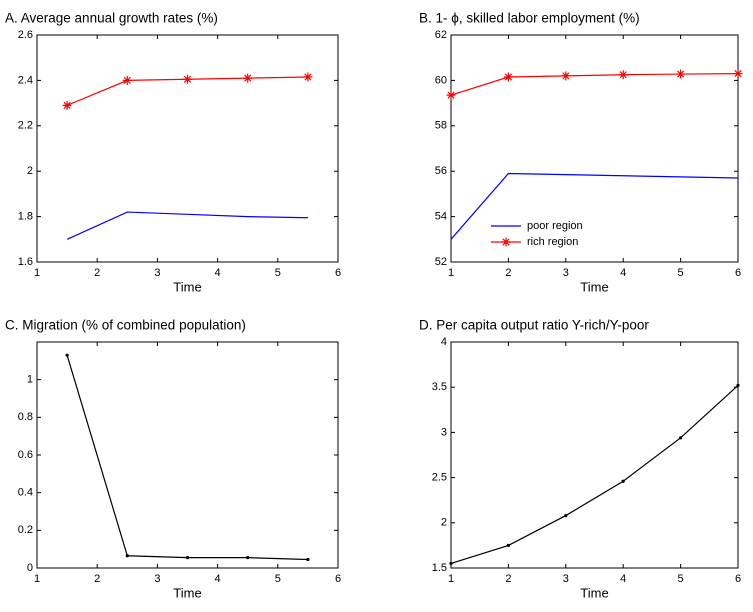  I want to click on y-tick-label: 1, so click(30, 380).